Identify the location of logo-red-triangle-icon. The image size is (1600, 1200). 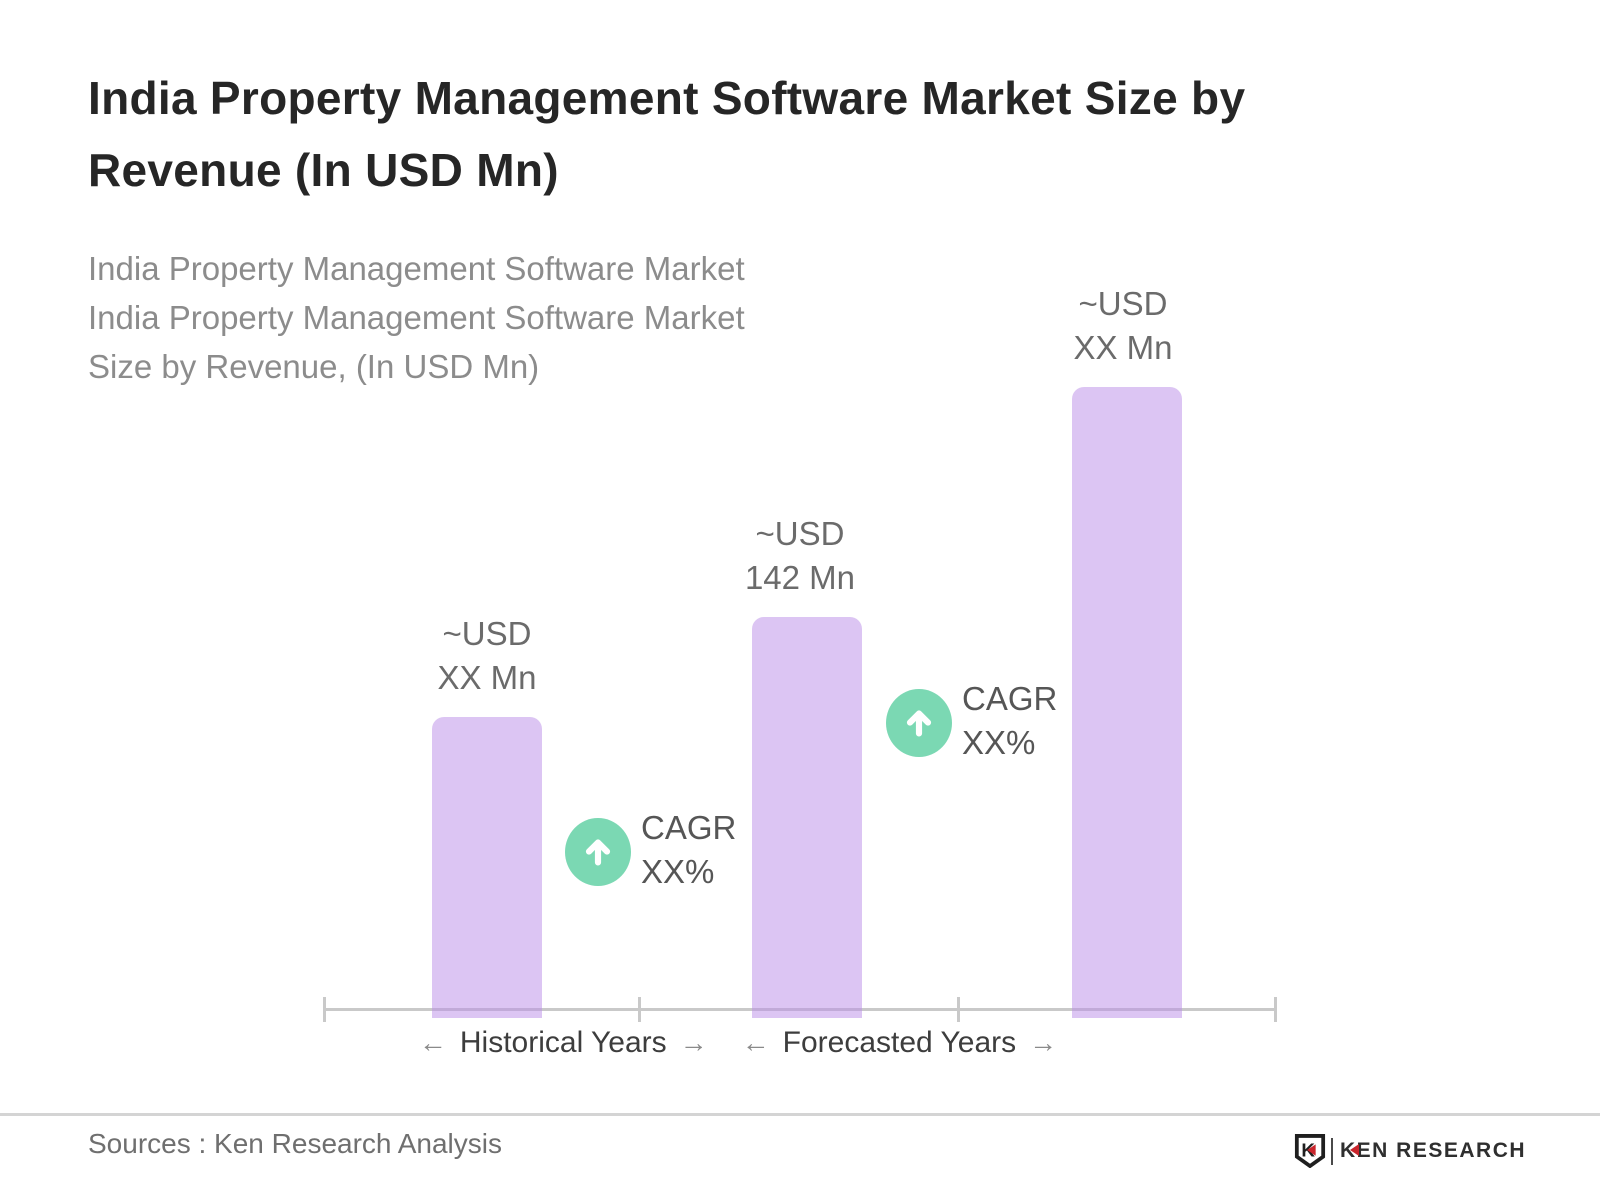
(1354, 1150).